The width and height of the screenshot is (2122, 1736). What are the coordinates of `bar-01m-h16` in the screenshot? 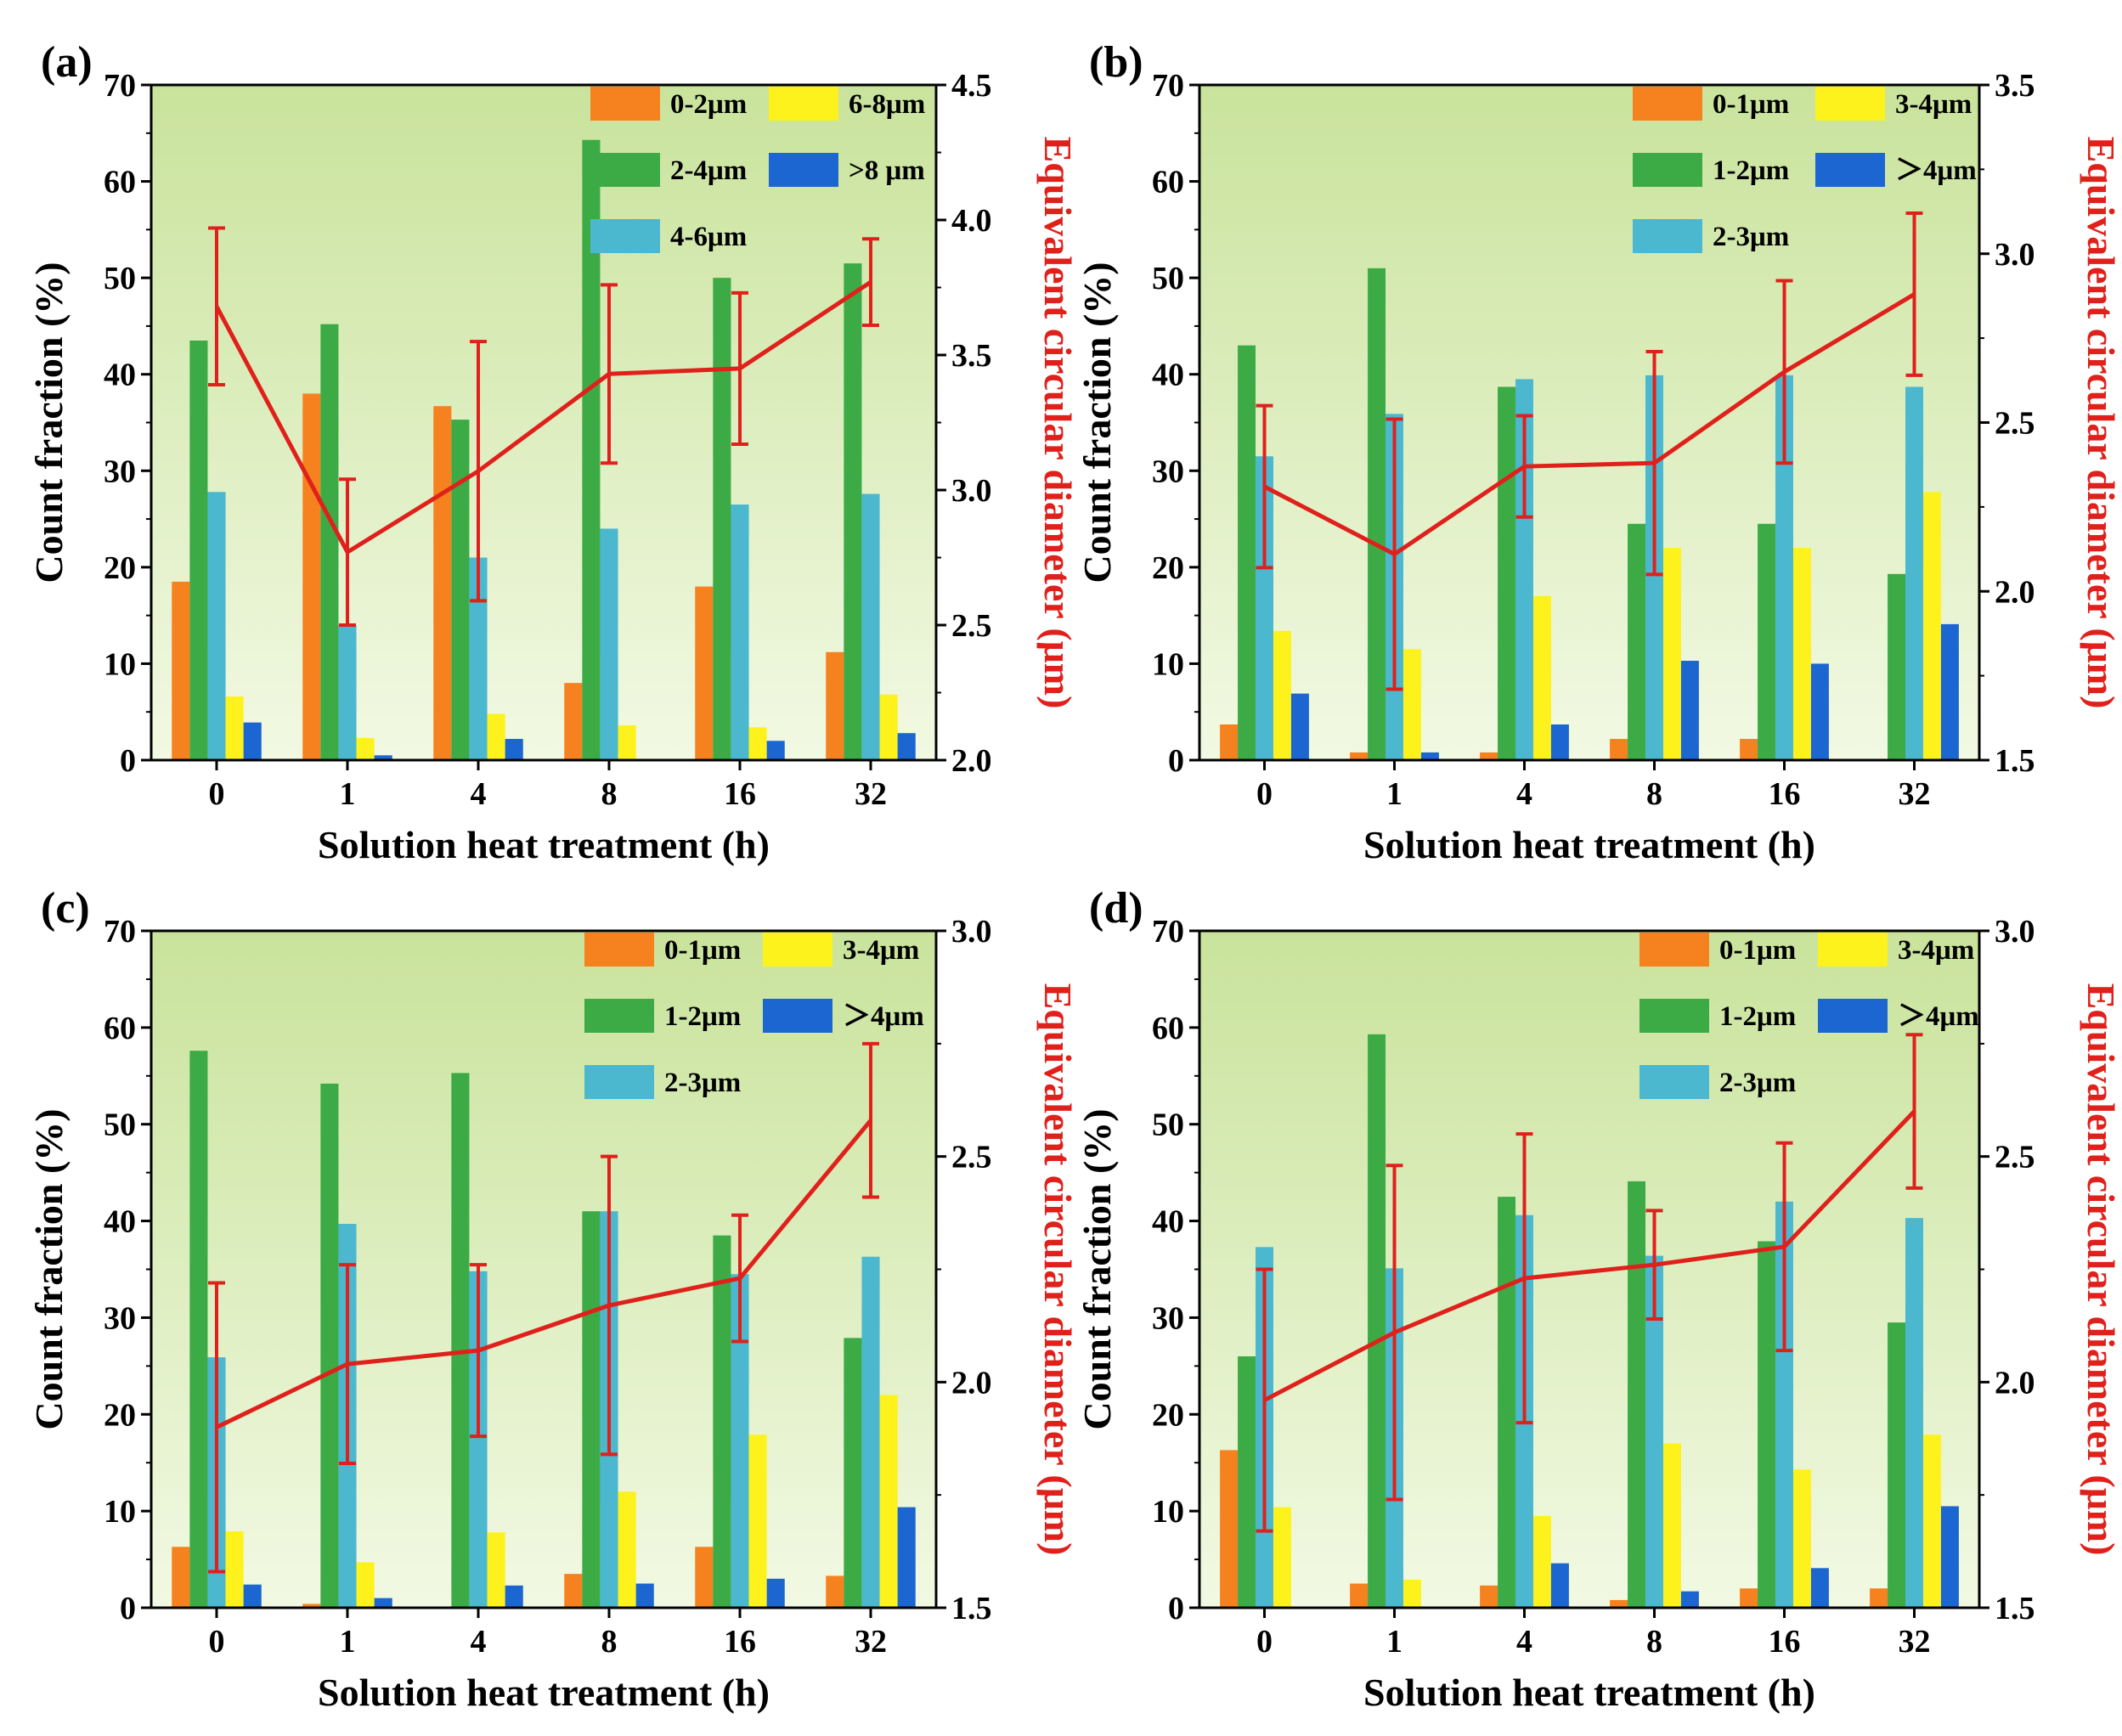 It's located at (704, 1577).